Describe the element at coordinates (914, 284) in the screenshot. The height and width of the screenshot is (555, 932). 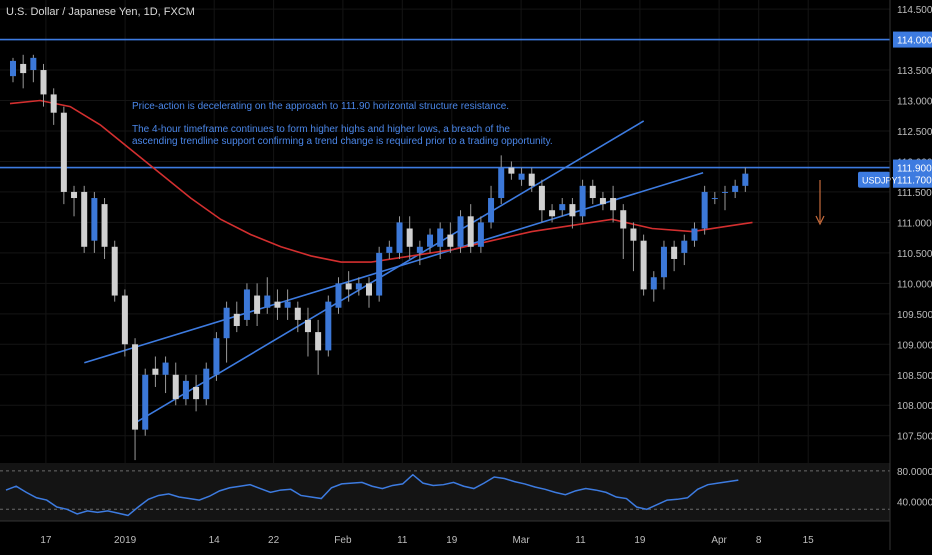
I see `y-tick-label: 110.000` at that location.